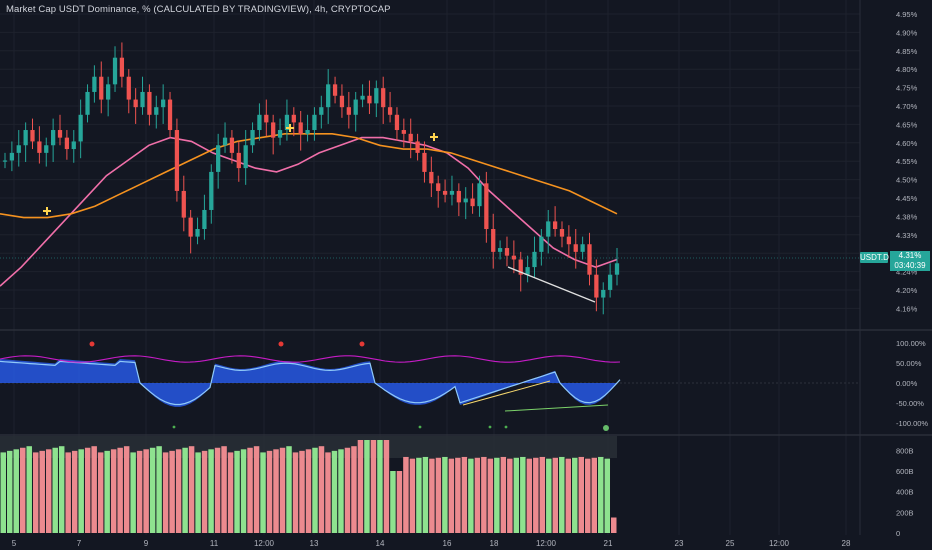 The height and width of the screenshot is (550, 932). Describe the element at coordinates (310, 359) in the screenshot. I see `upper-band-line` at that location.